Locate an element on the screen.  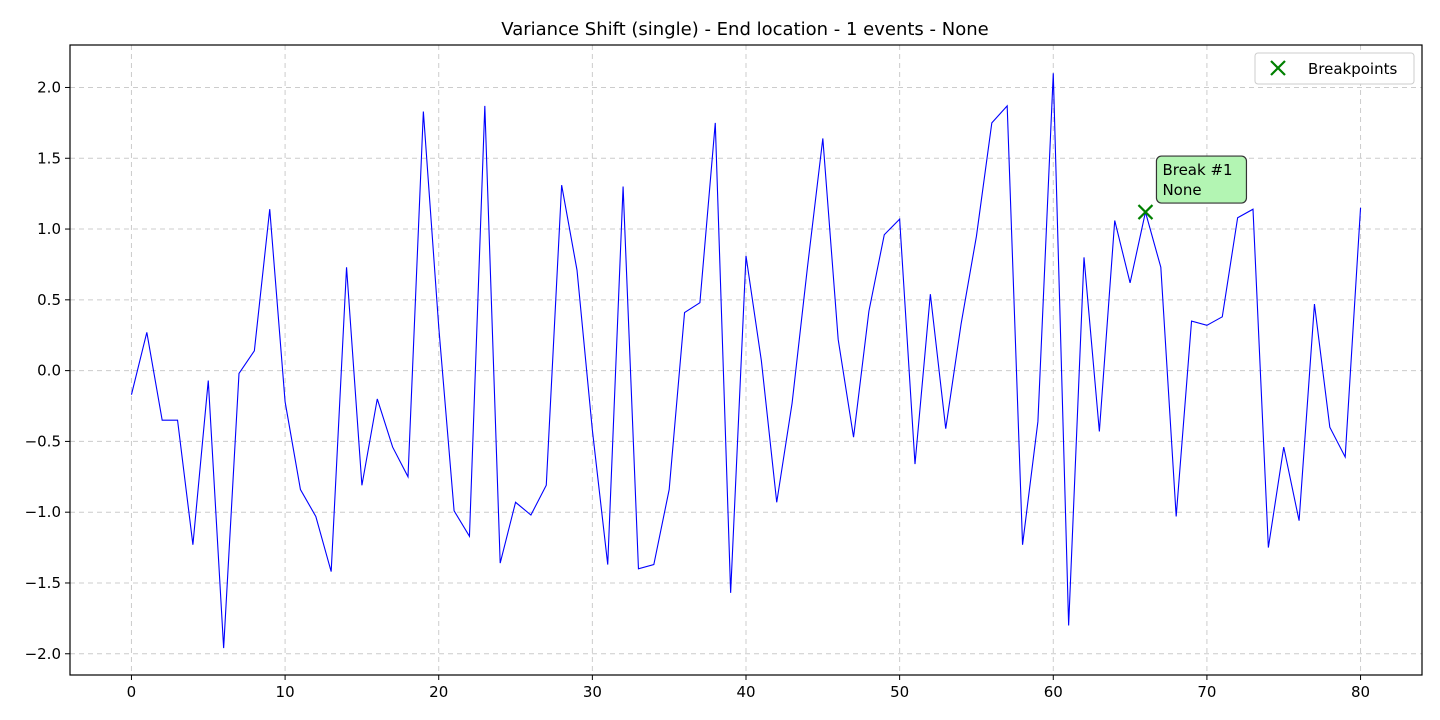
marker-layer is located at coordinates (1145, 212).